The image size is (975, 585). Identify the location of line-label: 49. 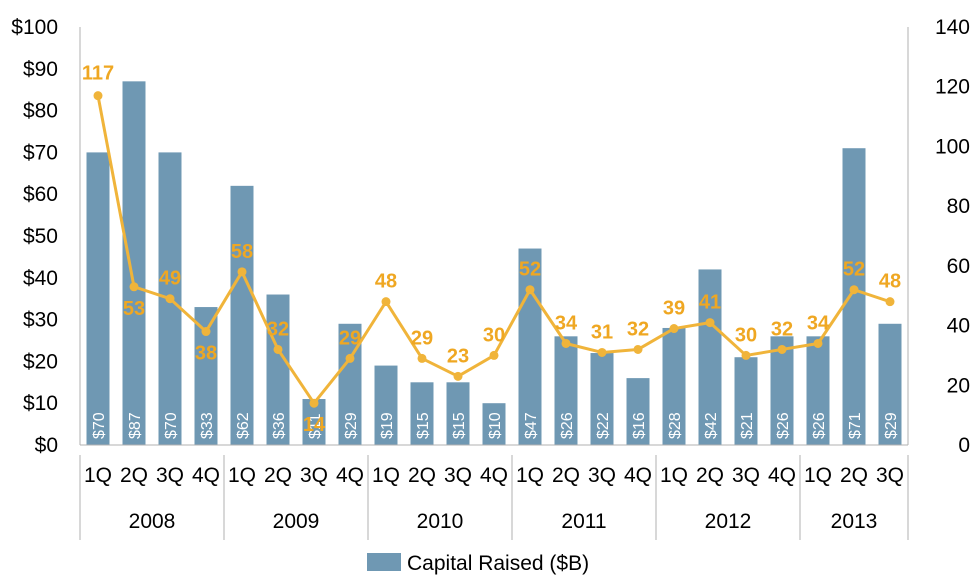
(170, 279).